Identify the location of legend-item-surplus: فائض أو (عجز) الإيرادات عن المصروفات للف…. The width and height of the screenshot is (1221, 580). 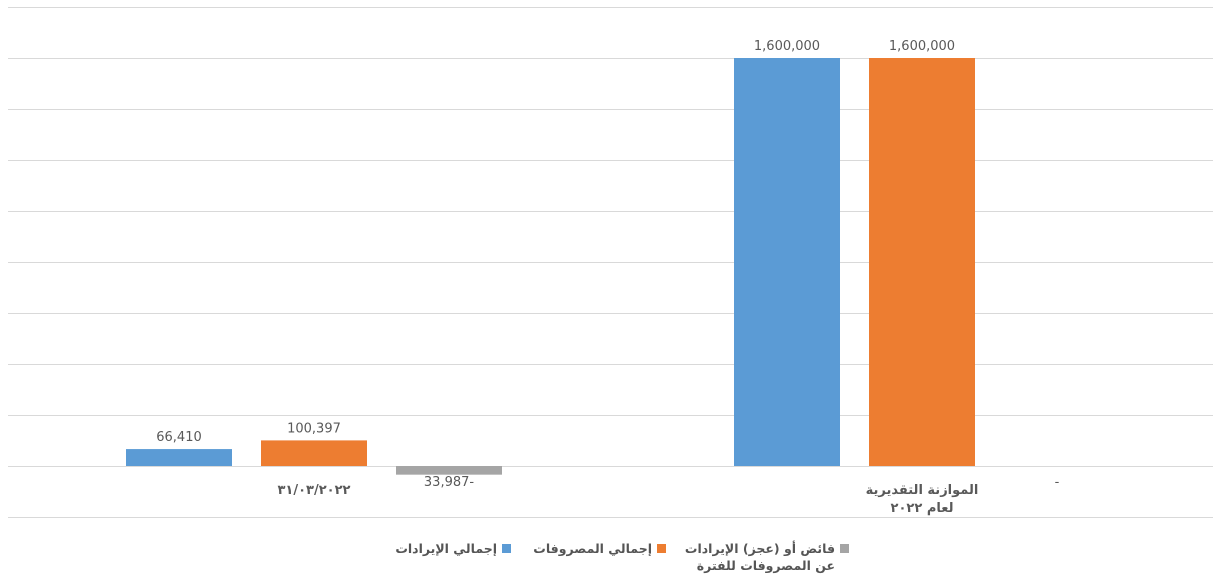
(767, 557).